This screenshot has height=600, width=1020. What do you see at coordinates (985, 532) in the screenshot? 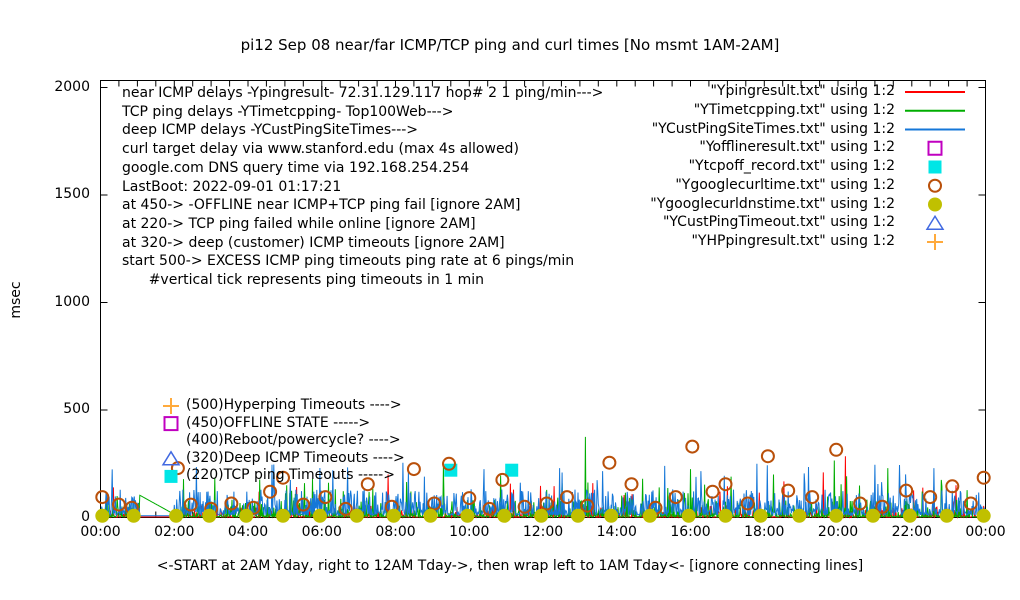
I see `x-tick-label: 00:00` at bounding box center [985, 532].